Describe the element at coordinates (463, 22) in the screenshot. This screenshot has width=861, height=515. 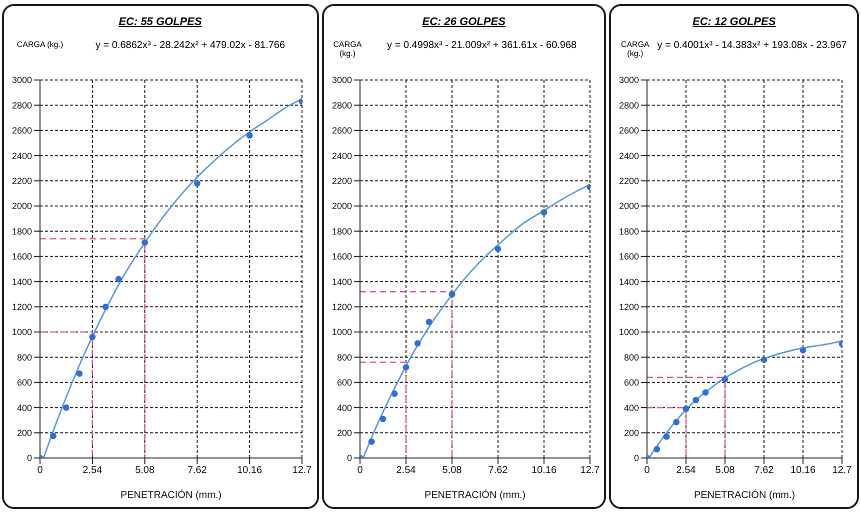
I see `chart-title: EC: 26 GOLPES` at that location.